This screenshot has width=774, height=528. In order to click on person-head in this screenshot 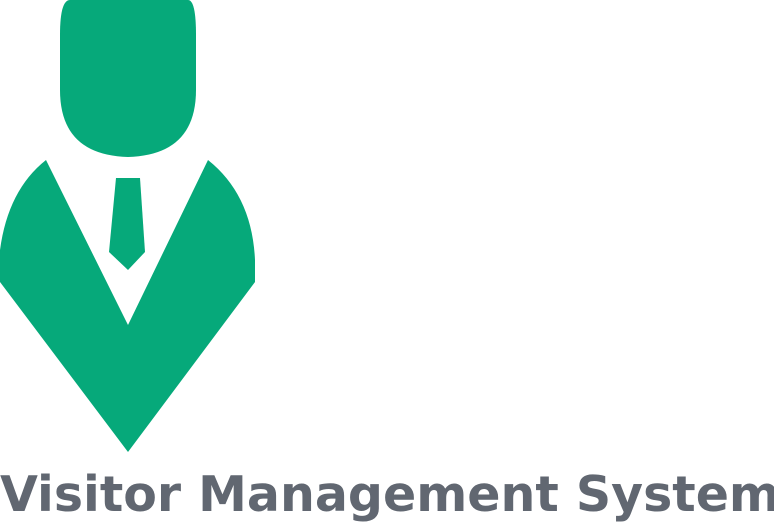, I will do `click(128, 78)`.